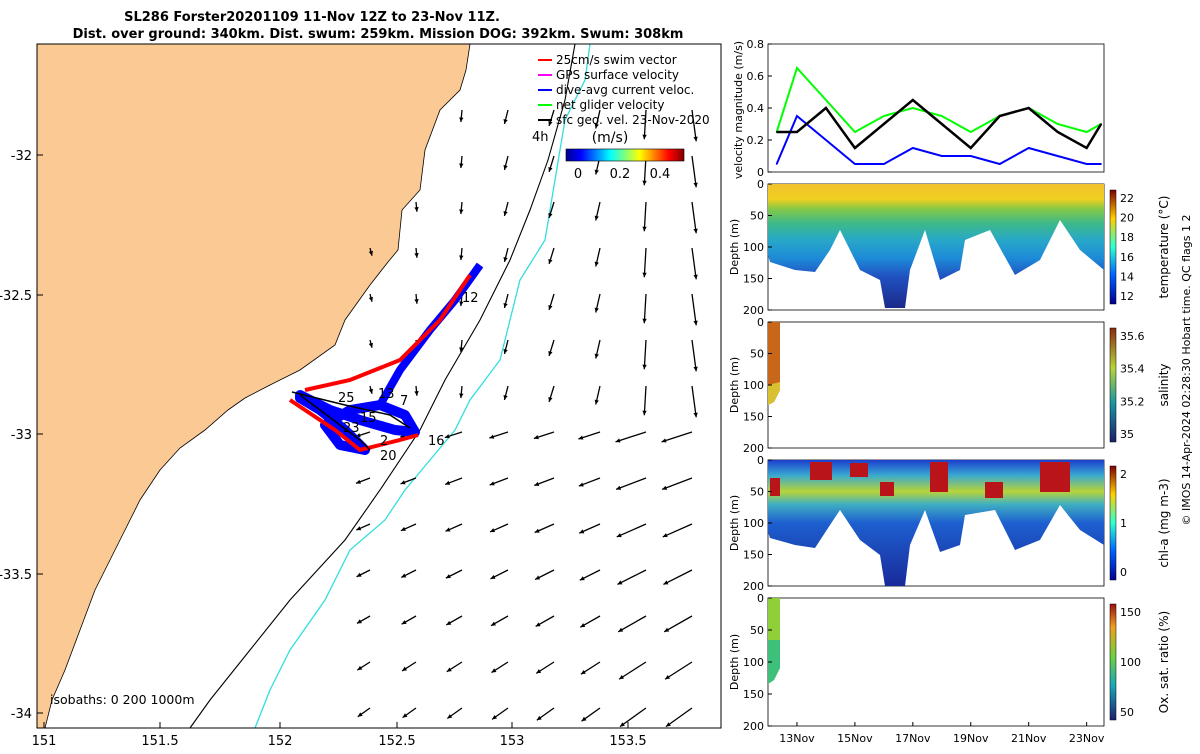 This screenshot has height=754, width=1200. Describe the element at coordinates (1130, 612) in the screenshot. I see `panel-colorbar-tick: 150` at that location.